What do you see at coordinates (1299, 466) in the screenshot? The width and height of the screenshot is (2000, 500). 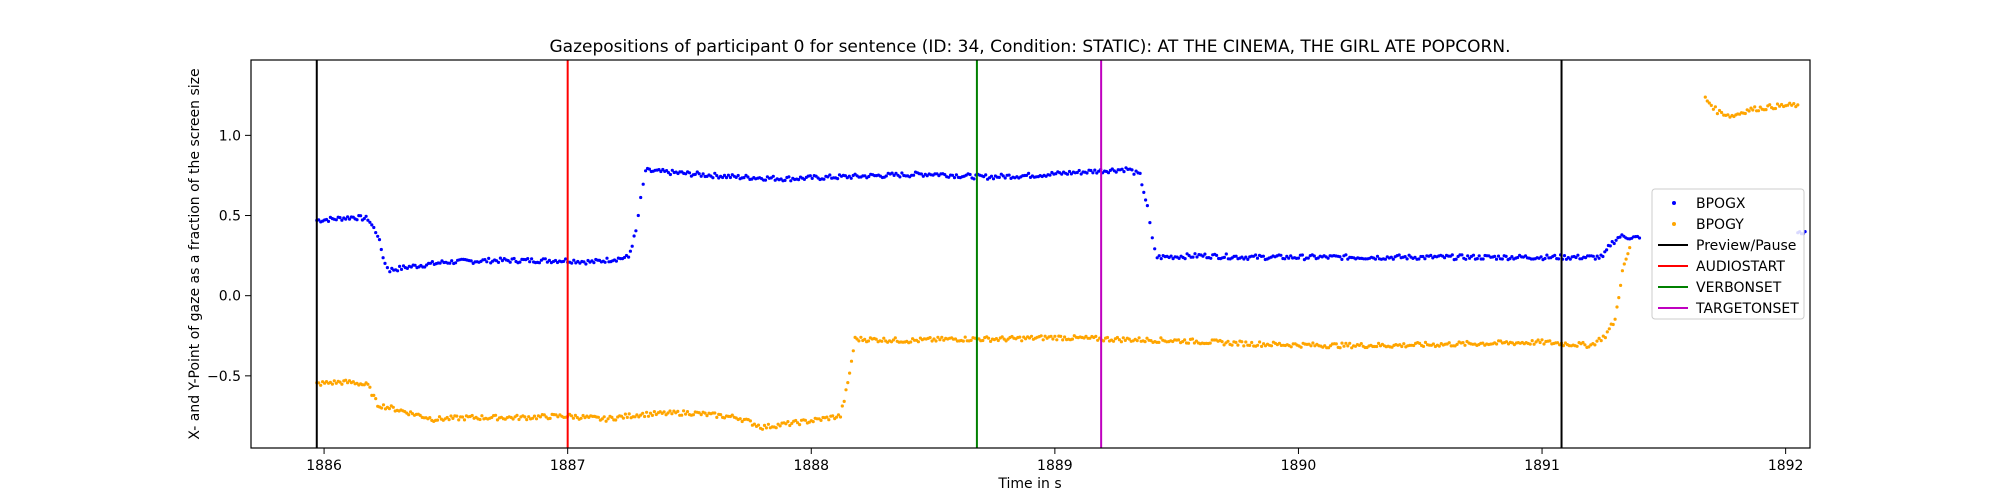 I see `x-tick-label: 1890` at bounding box center [1299, 466].